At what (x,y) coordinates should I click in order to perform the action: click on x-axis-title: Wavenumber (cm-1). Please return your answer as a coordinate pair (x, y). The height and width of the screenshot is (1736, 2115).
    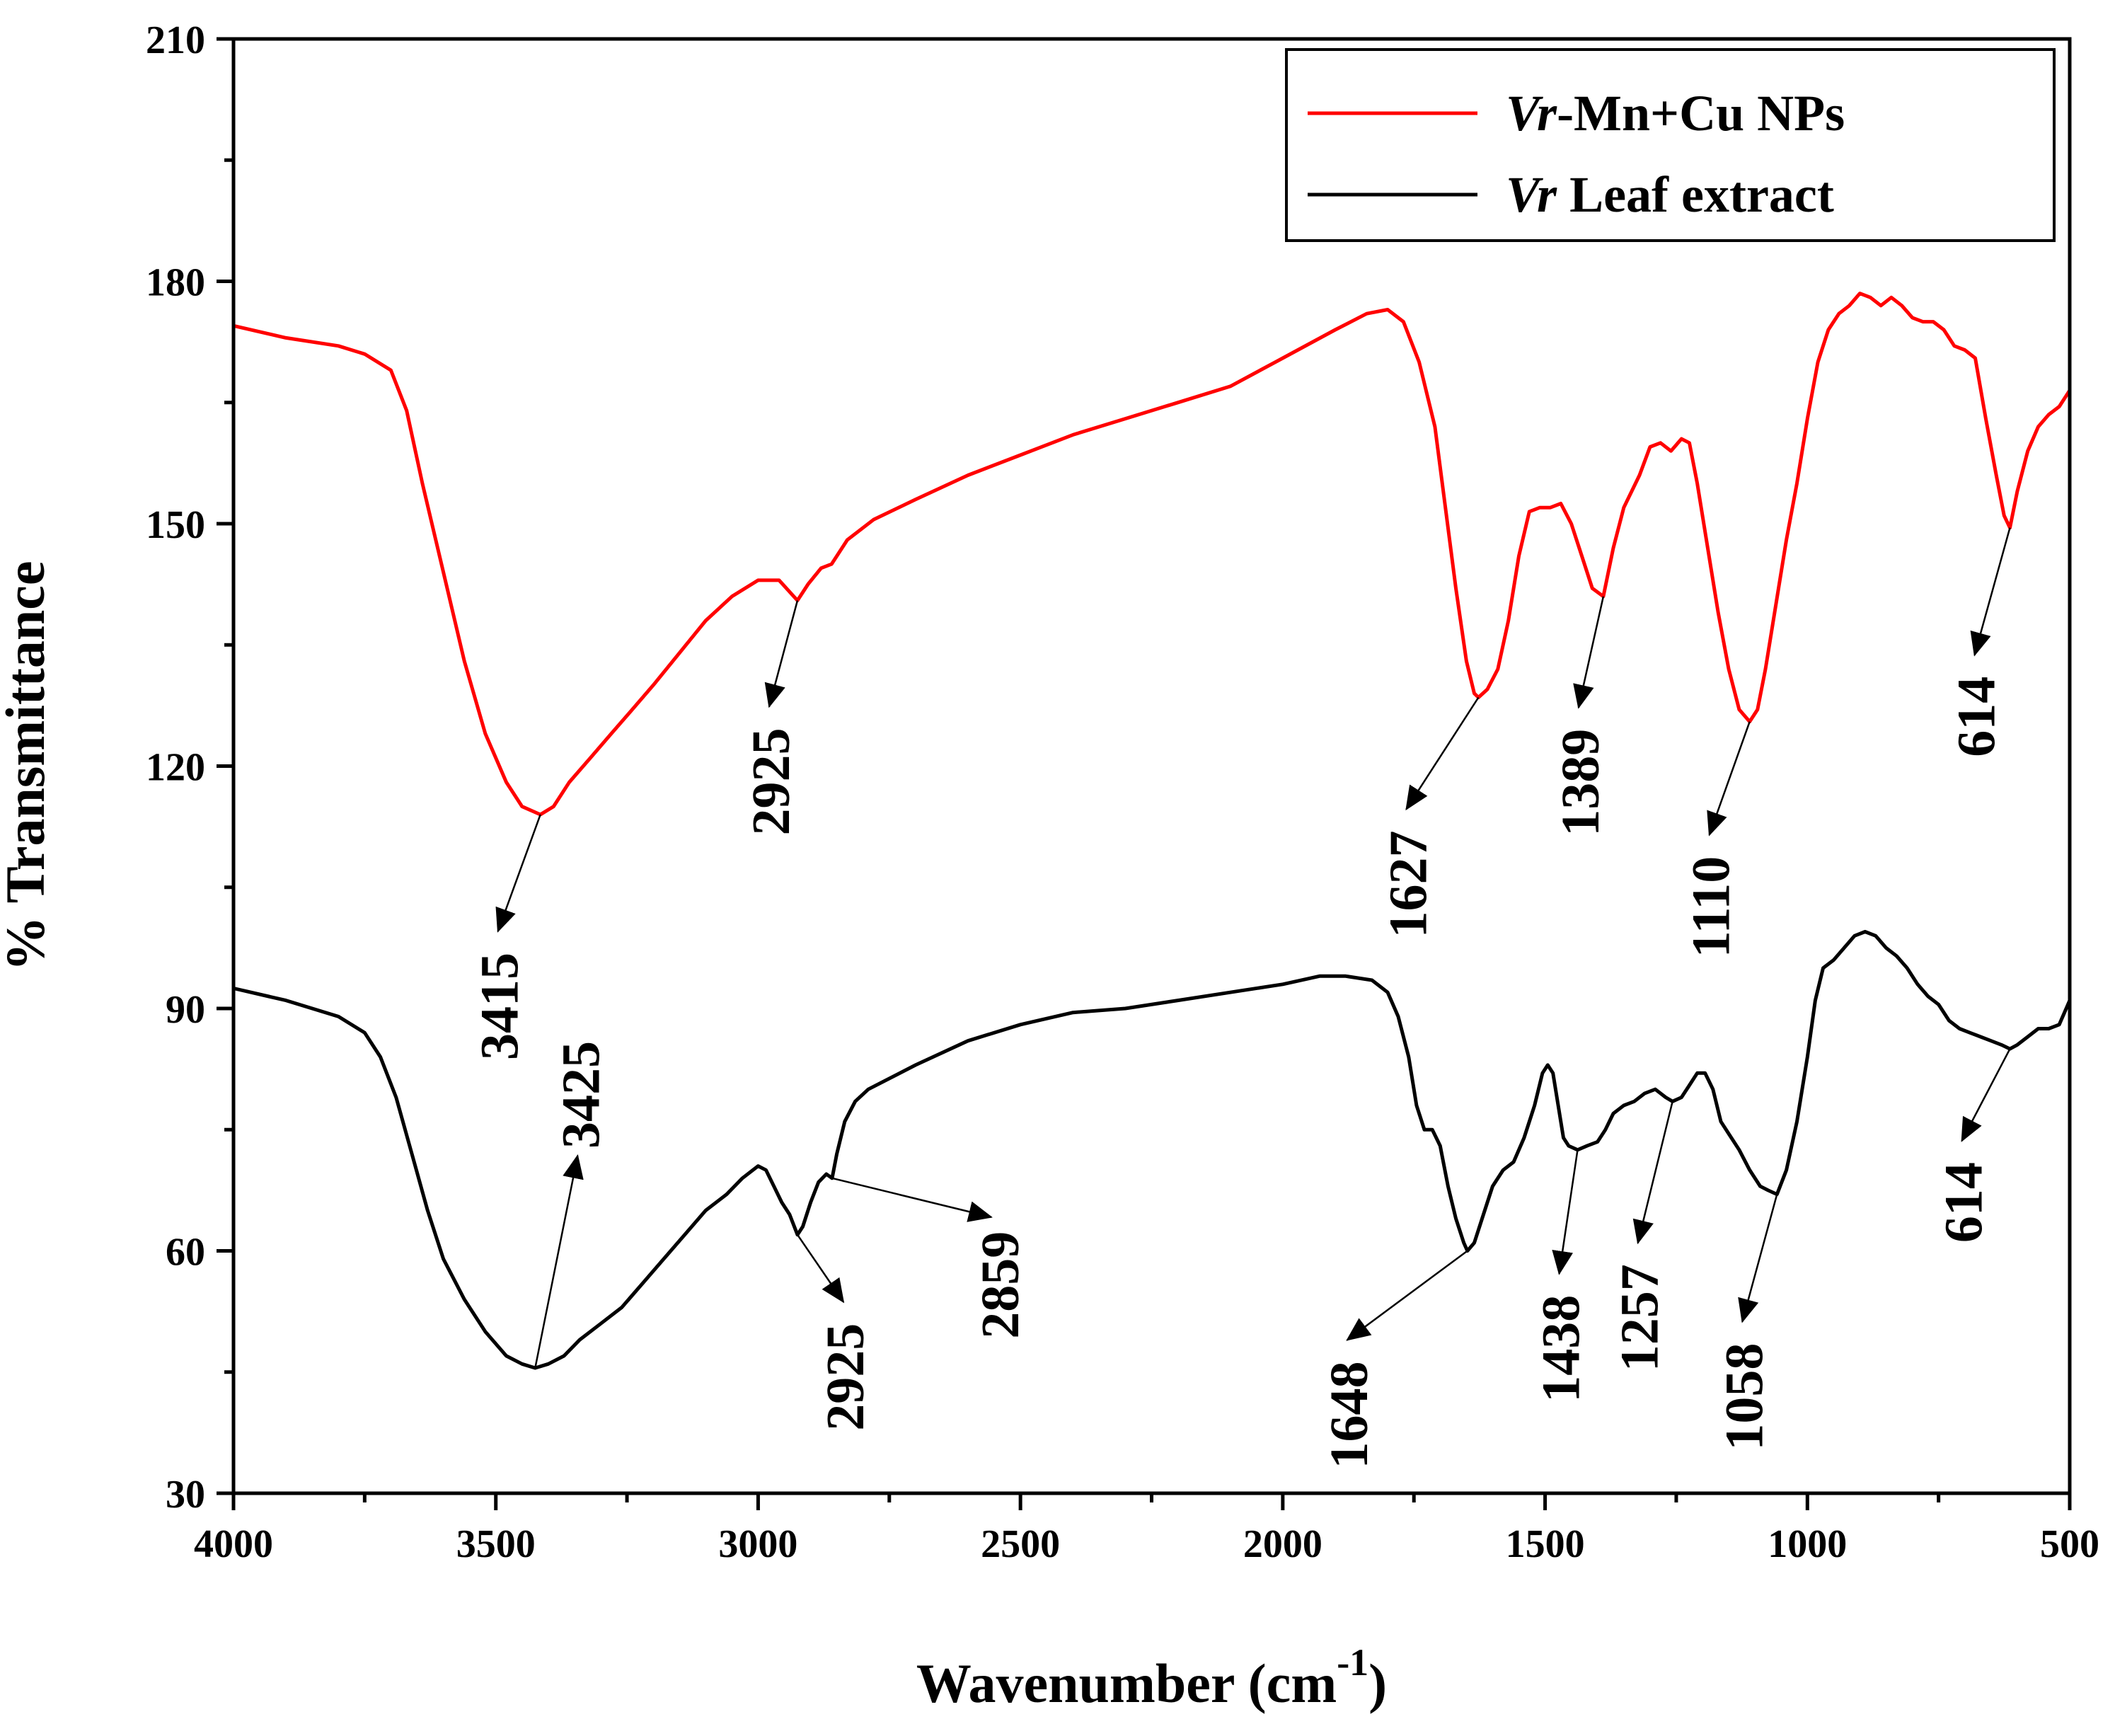
    Looking at the image, I should click on (1151, 1677).